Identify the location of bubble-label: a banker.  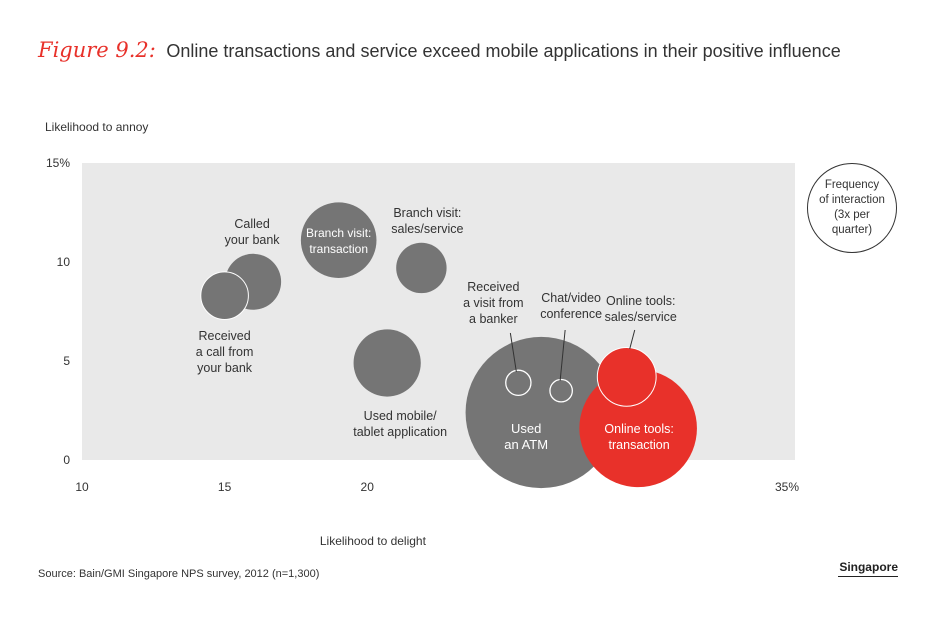
(493, 319).